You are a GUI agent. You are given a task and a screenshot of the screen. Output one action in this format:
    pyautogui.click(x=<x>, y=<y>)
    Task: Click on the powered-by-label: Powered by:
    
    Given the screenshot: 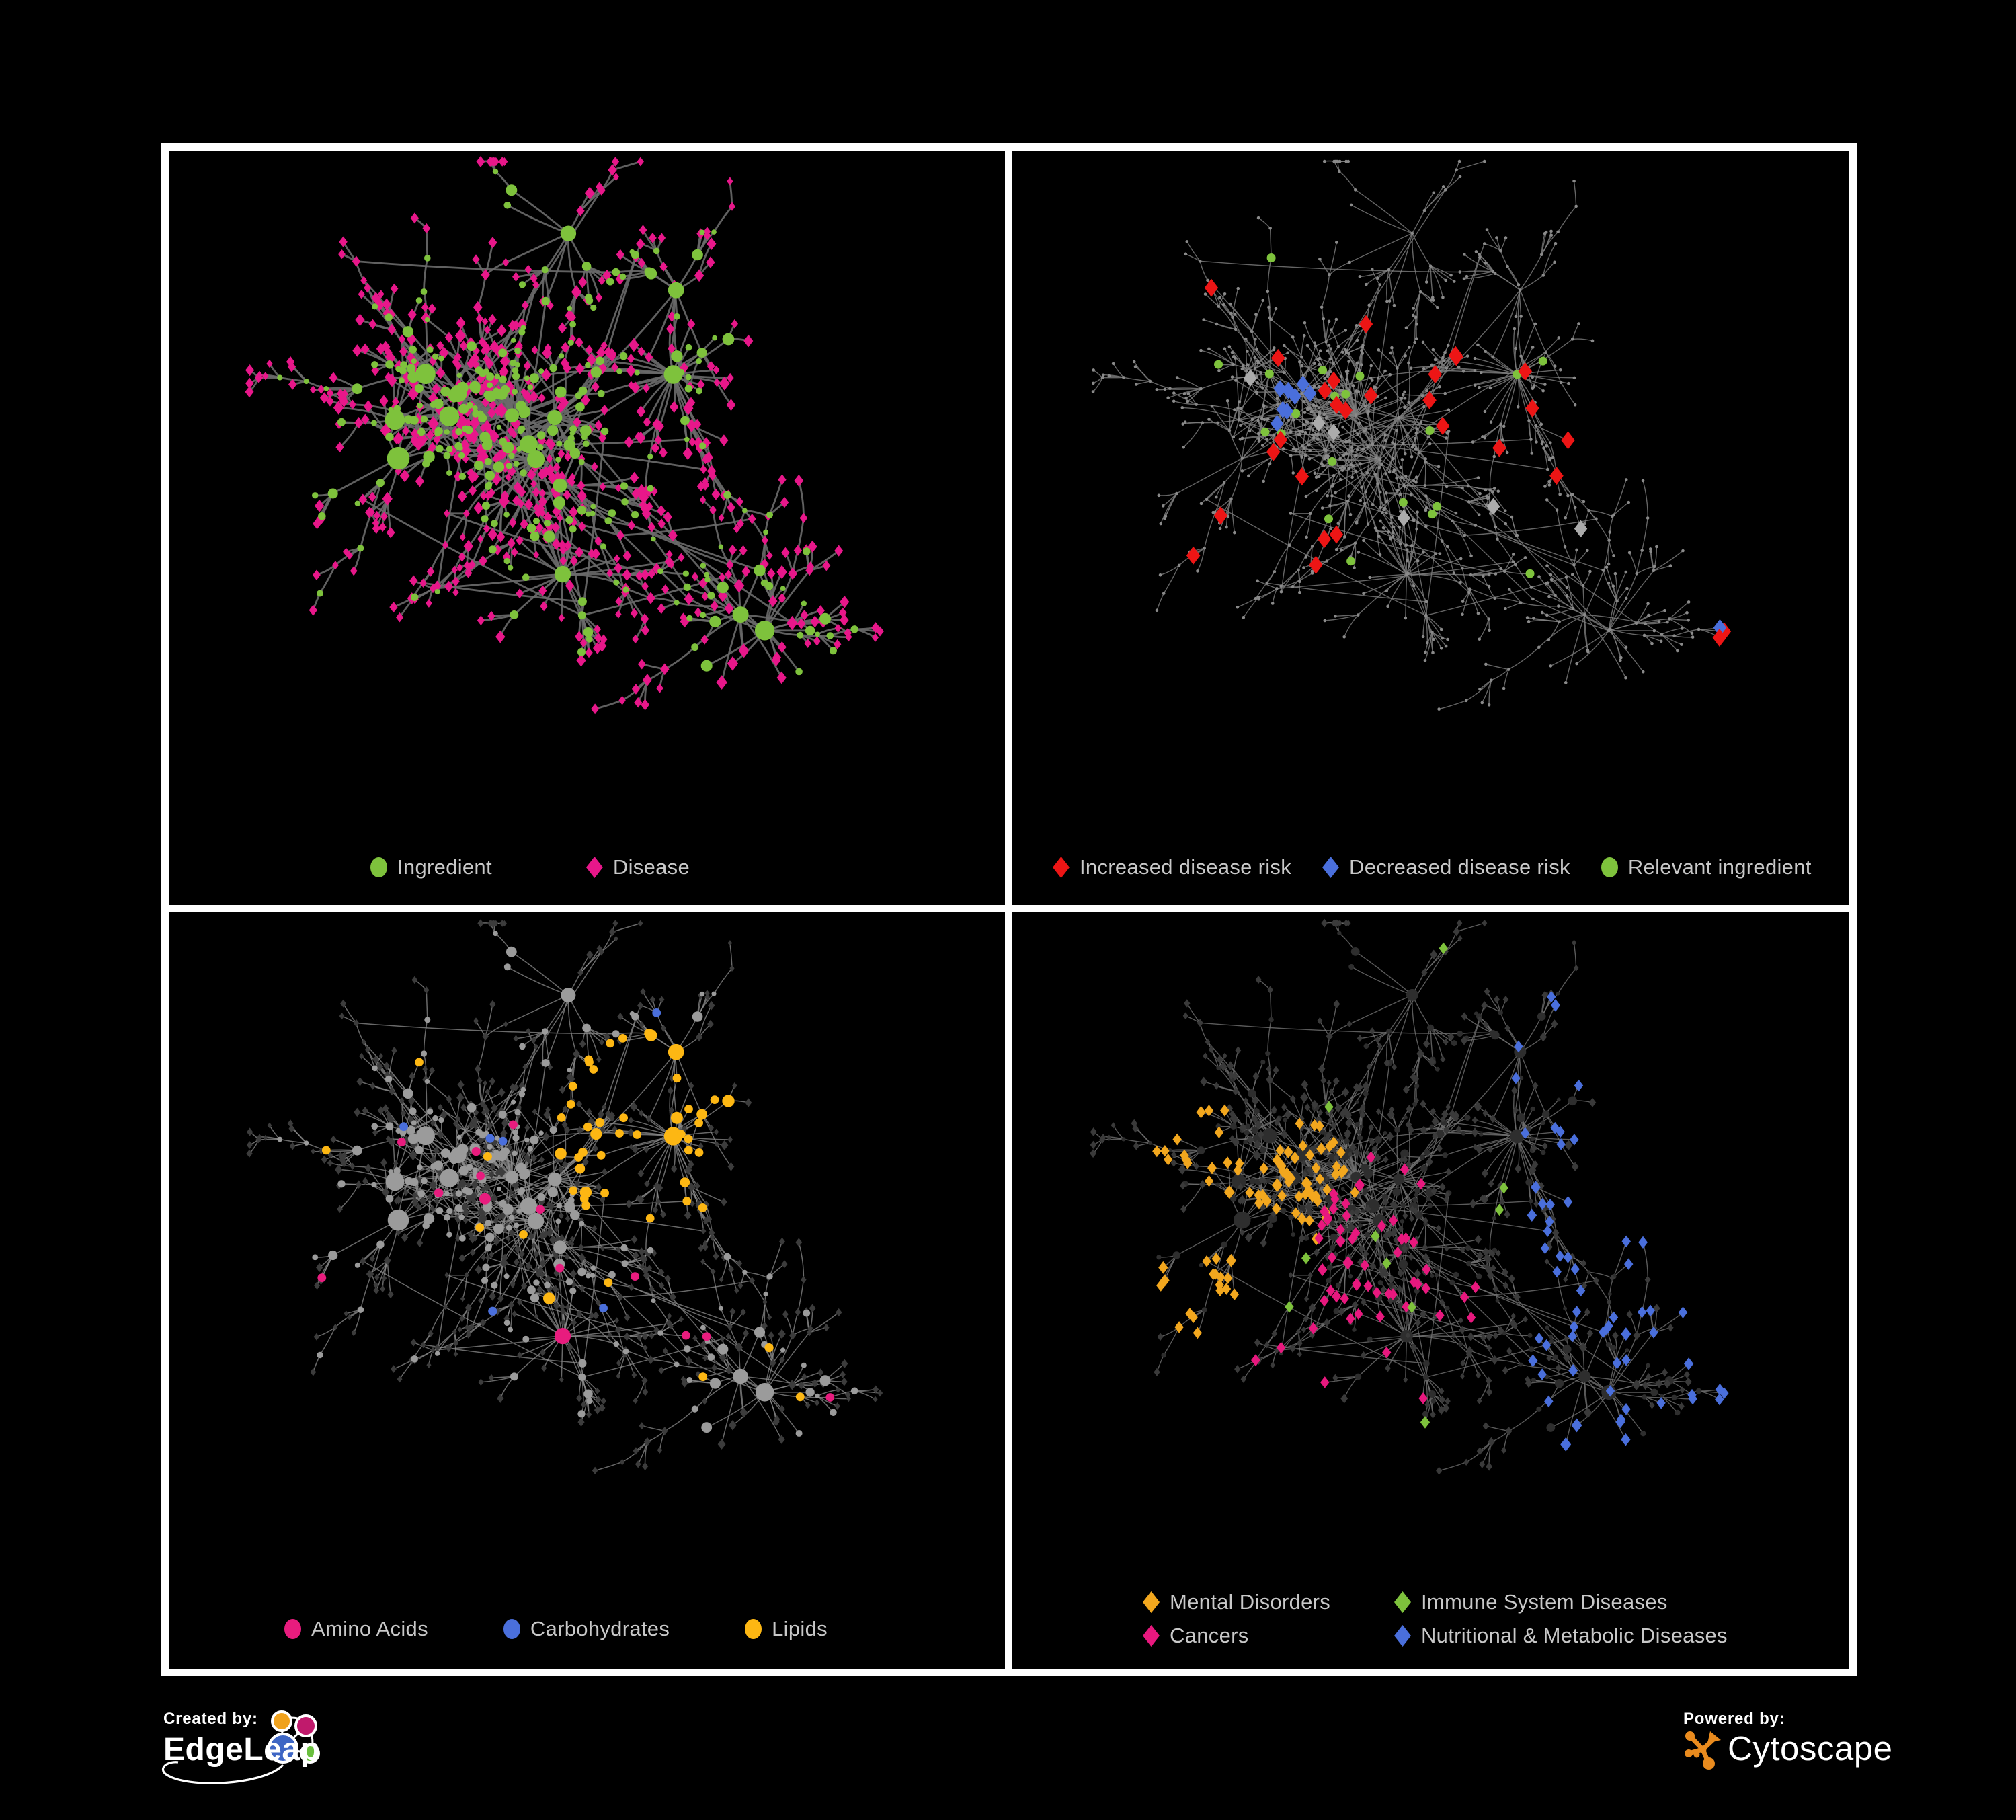 What is the action you would take?
    pyautogui.click(x=1734, y=1719)
    